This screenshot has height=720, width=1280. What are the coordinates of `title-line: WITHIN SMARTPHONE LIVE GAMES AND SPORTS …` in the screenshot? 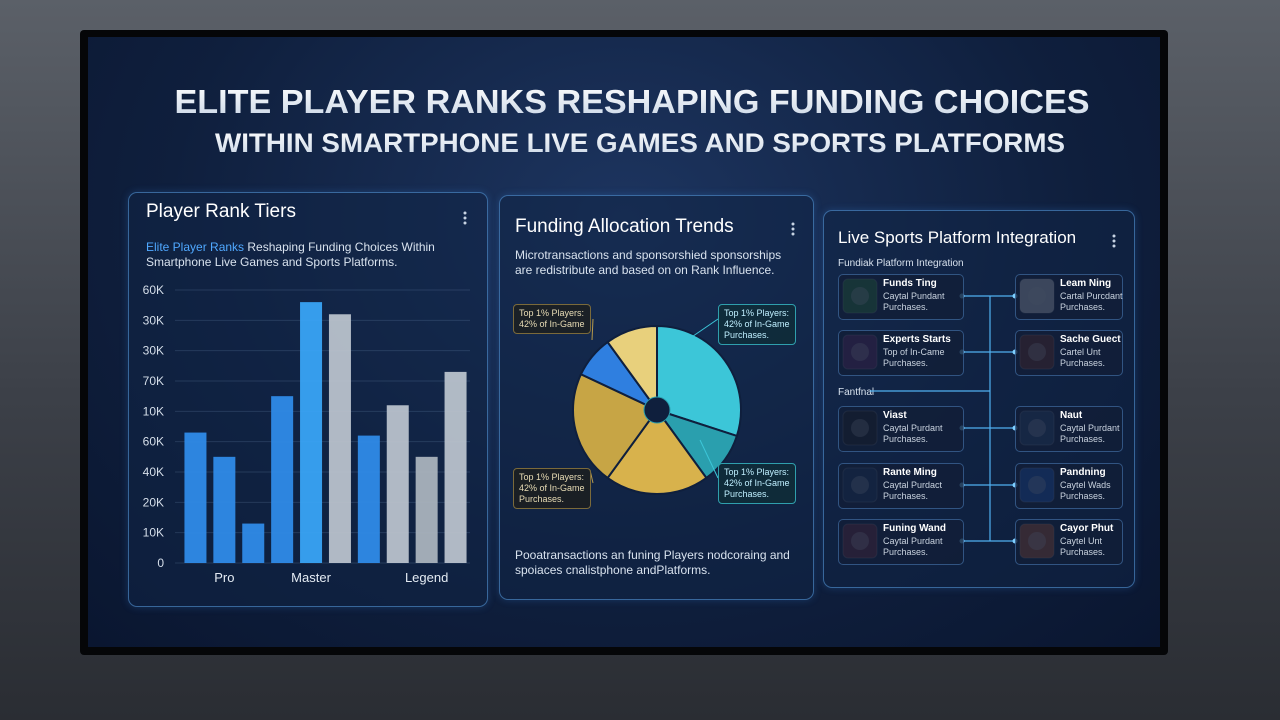 It's located at (640, 143).